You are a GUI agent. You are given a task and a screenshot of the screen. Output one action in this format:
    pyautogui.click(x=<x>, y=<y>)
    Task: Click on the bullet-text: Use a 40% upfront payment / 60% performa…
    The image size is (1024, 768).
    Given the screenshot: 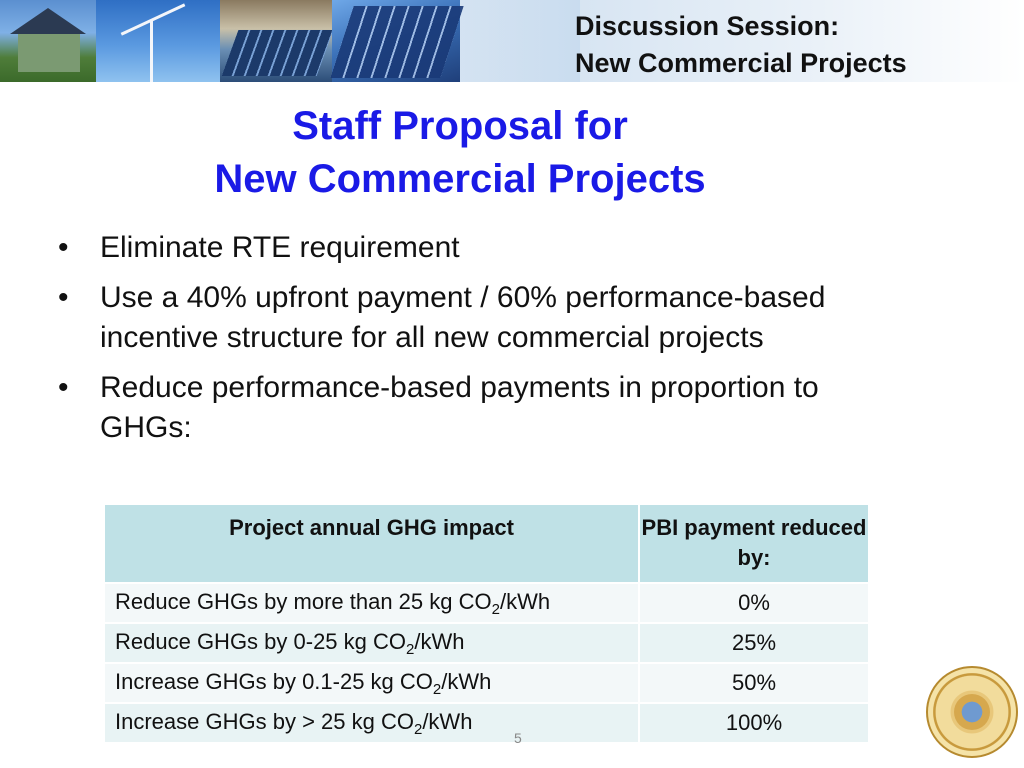 What is the action you would take?
    pyautogui.click(x=463, y=317)
    